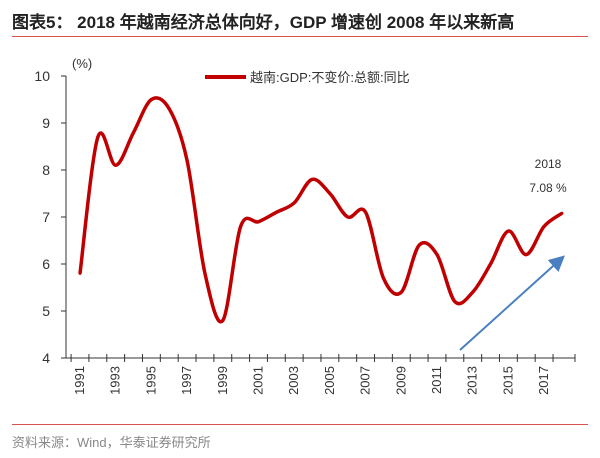  Describe the element at coordinates (365, 380) in the screenshot. I see `x-tick-label: 2007` at that location.